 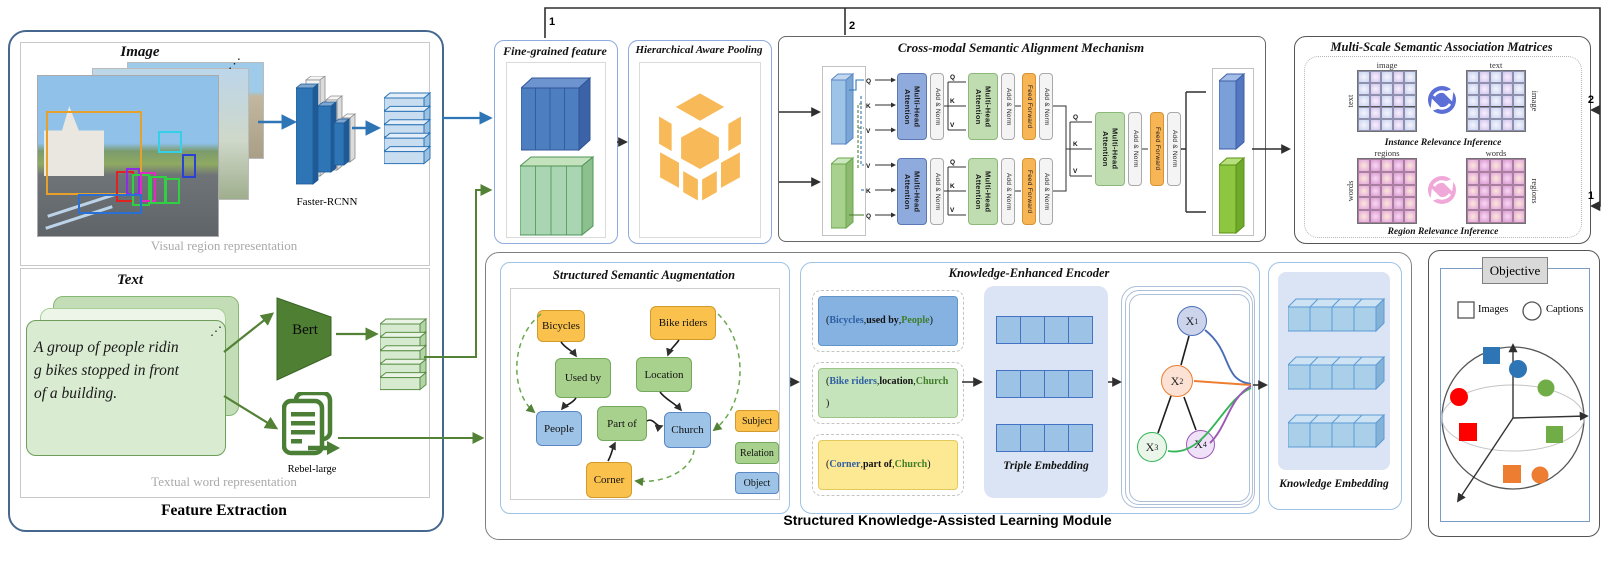 I want to click on ssa-legend-object: Object, so click(x=757, y=483).